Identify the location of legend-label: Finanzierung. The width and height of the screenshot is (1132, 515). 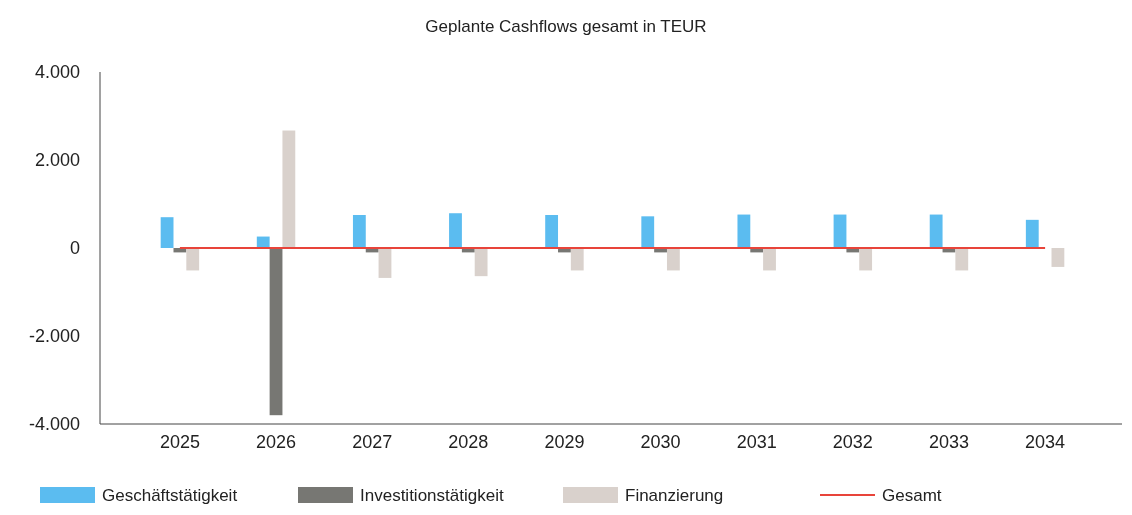
(674, 495).